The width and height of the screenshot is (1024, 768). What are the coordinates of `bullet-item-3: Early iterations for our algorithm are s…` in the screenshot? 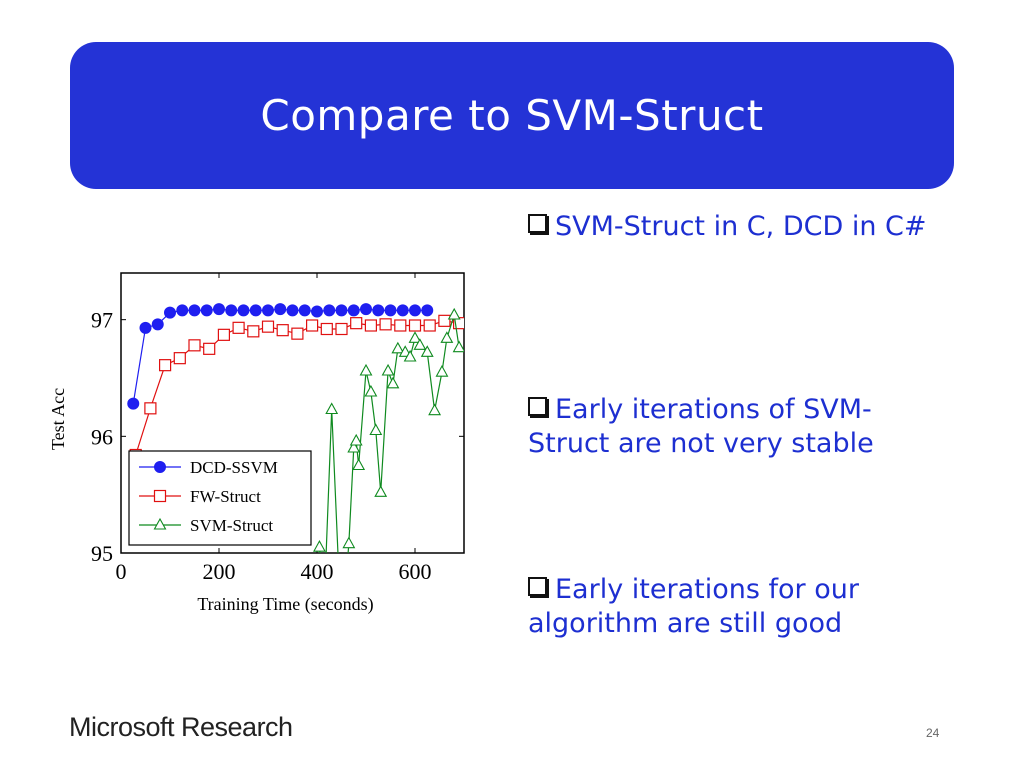 It's located at (738, 607).